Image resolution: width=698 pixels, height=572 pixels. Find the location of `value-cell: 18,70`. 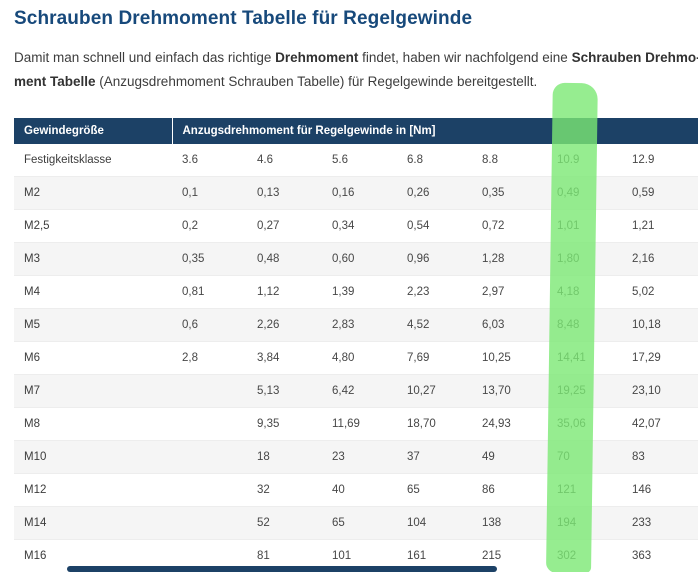

value-cell: 18,70 is located at coordinates (434, 424).